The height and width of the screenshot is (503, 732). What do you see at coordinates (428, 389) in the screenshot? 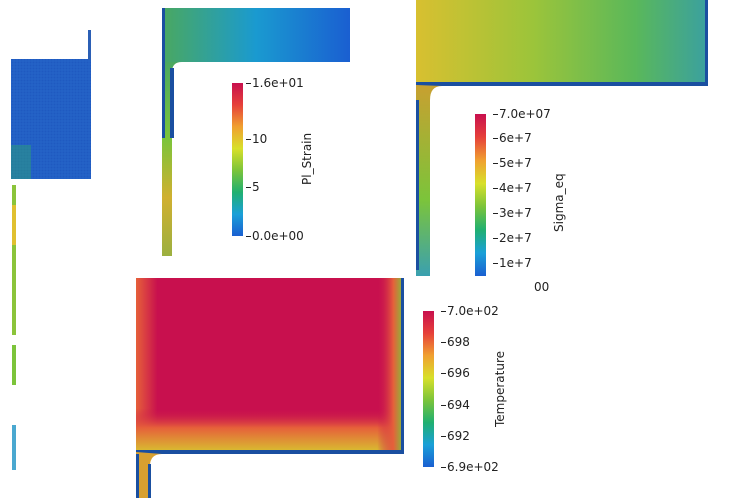
I see `temperature-gradient` at bounding box center [428, 389].